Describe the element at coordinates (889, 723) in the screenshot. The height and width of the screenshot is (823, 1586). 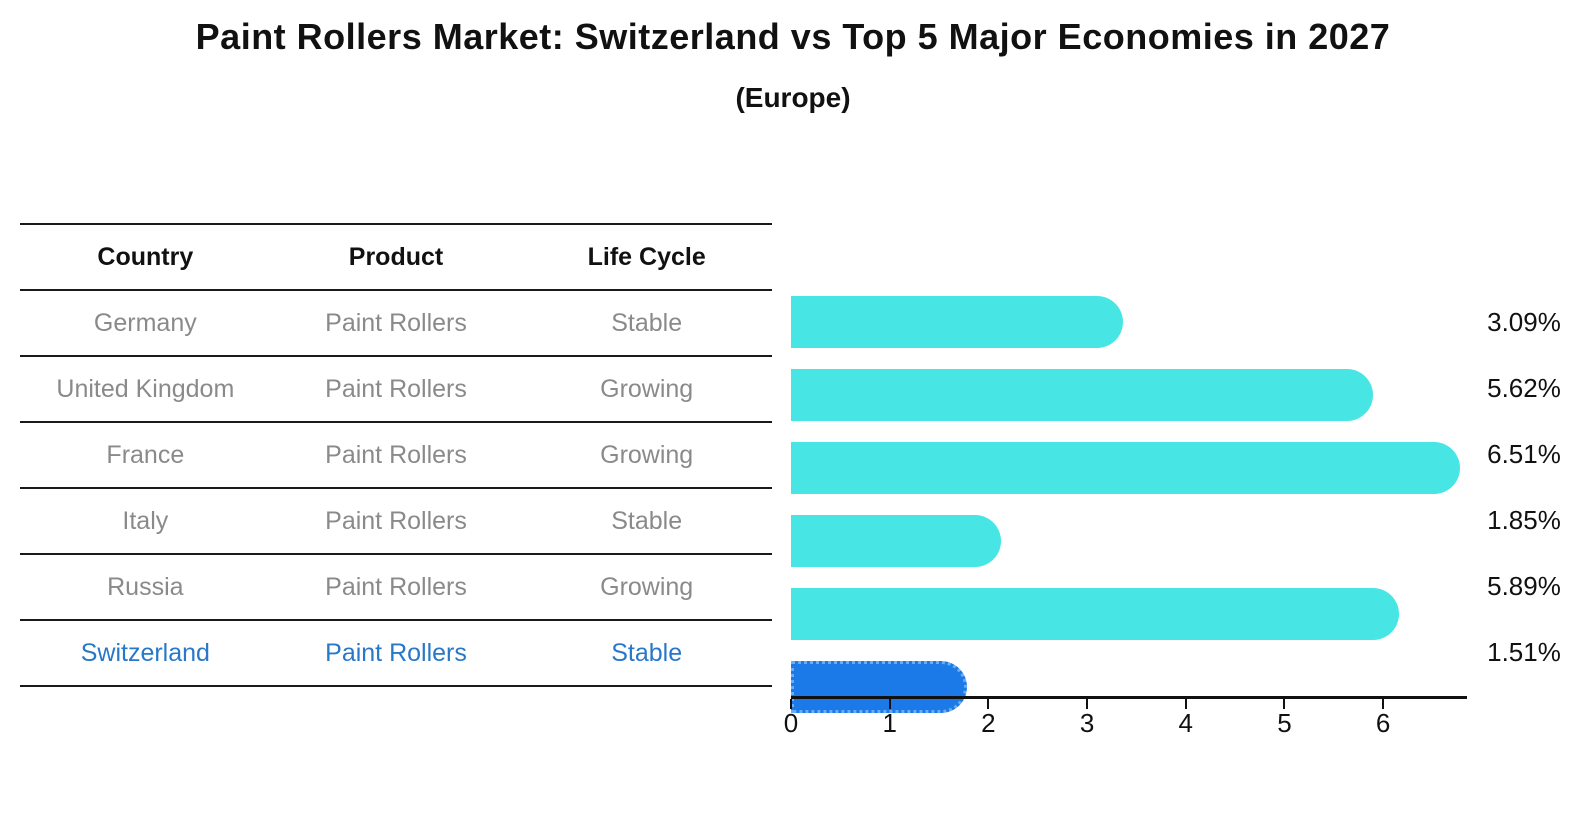
I see `x-axis-tick-label: 1` at that location.